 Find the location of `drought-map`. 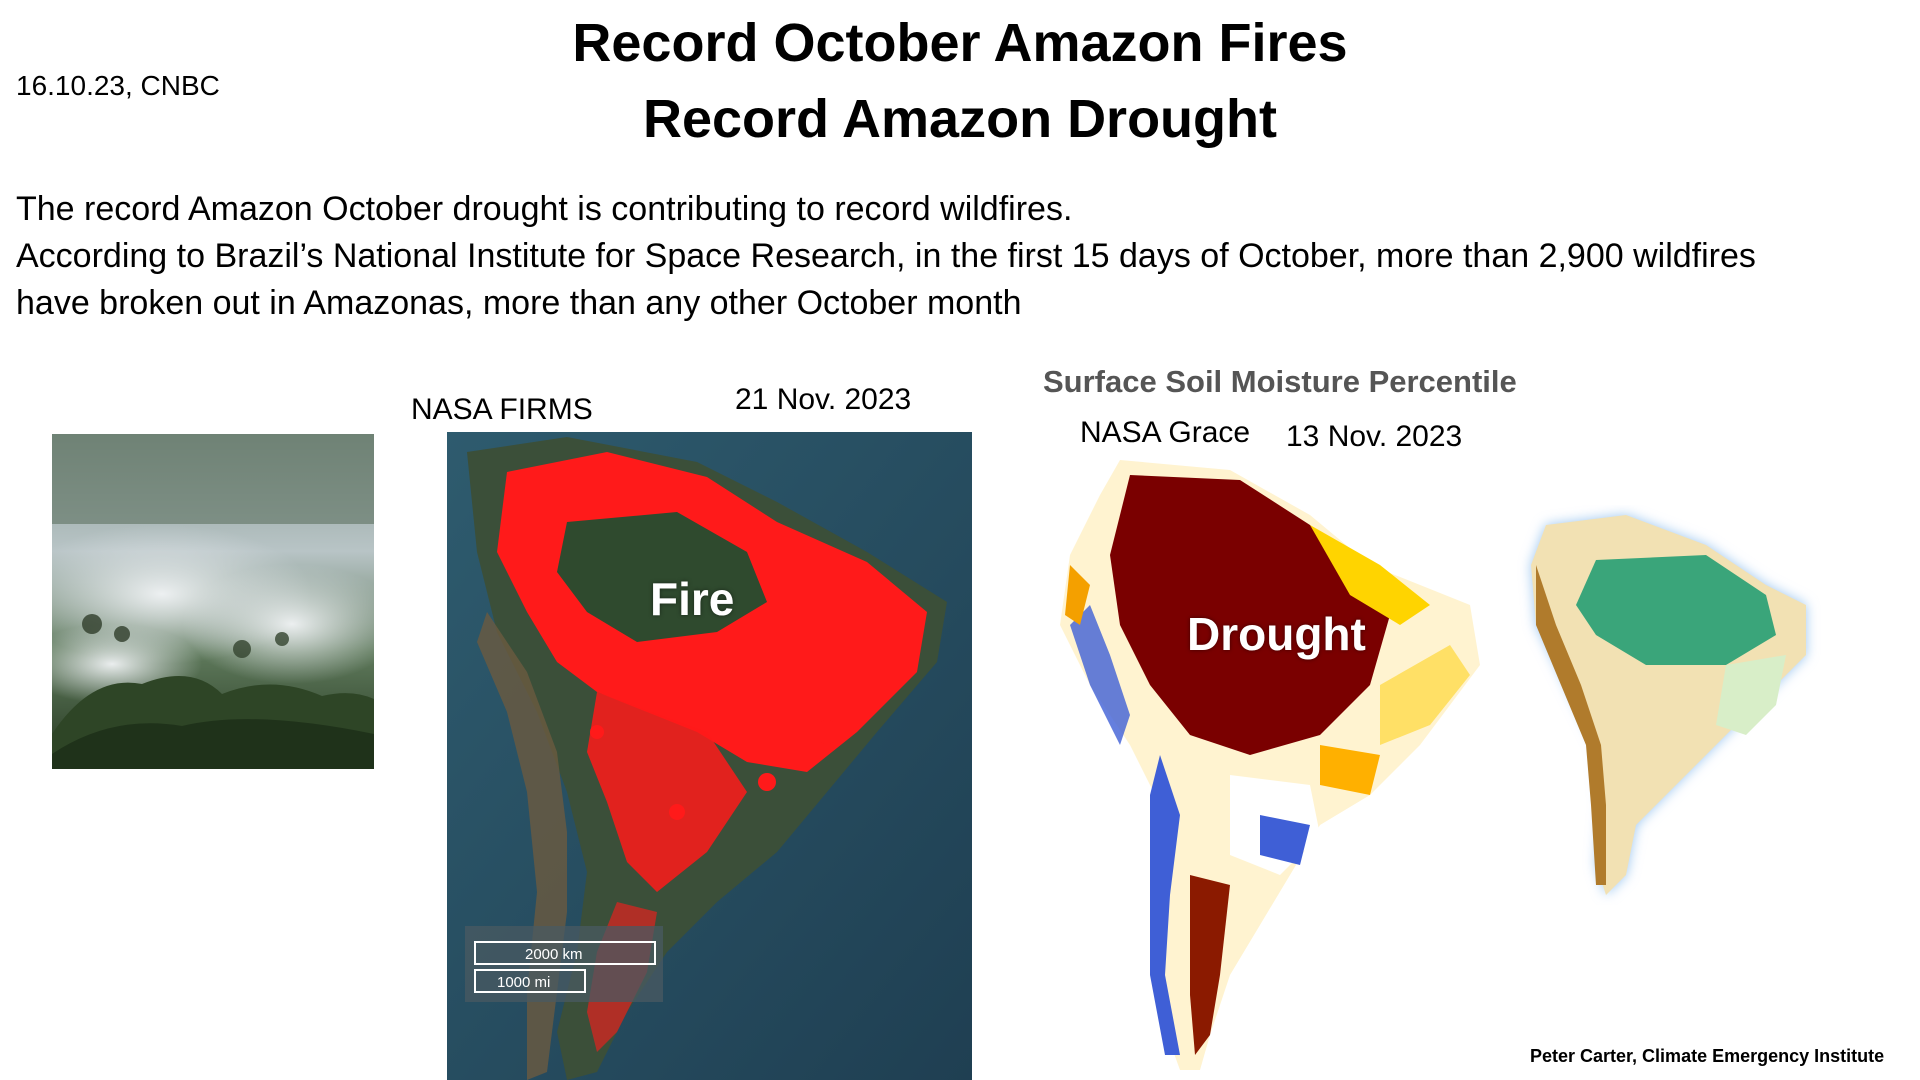

drought-map is located at coordinates (1270, 765).